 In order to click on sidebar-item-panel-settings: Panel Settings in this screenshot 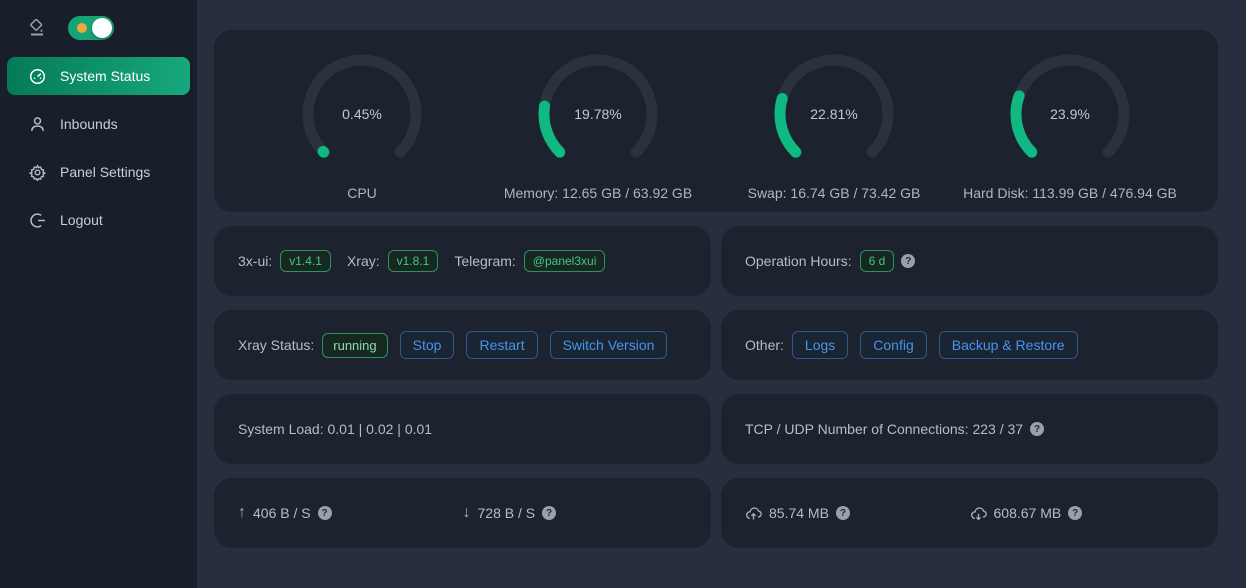, I will do `click(98, 172)`.